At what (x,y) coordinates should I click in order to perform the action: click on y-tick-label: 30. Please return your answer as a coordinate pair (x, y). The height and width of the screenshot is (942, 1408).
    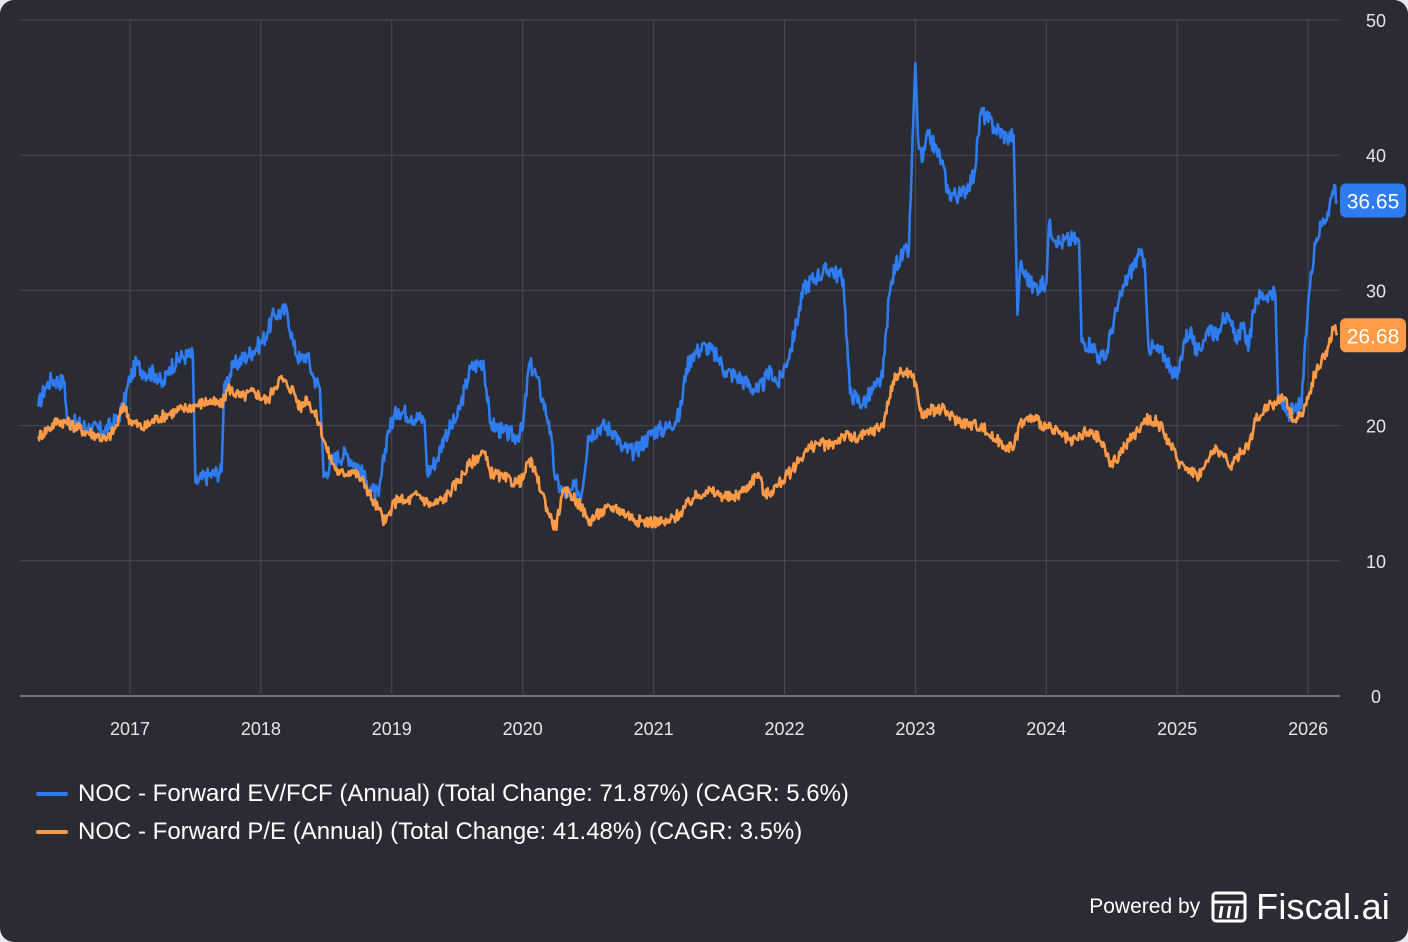
    Looking at the image, I should click on (1376, 291).